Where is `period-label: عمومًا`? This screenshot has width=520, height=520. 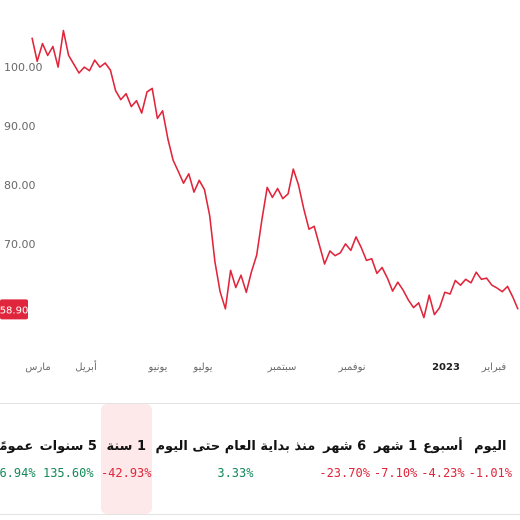 period-label: عمومًا is located at coordinates (17, 446).